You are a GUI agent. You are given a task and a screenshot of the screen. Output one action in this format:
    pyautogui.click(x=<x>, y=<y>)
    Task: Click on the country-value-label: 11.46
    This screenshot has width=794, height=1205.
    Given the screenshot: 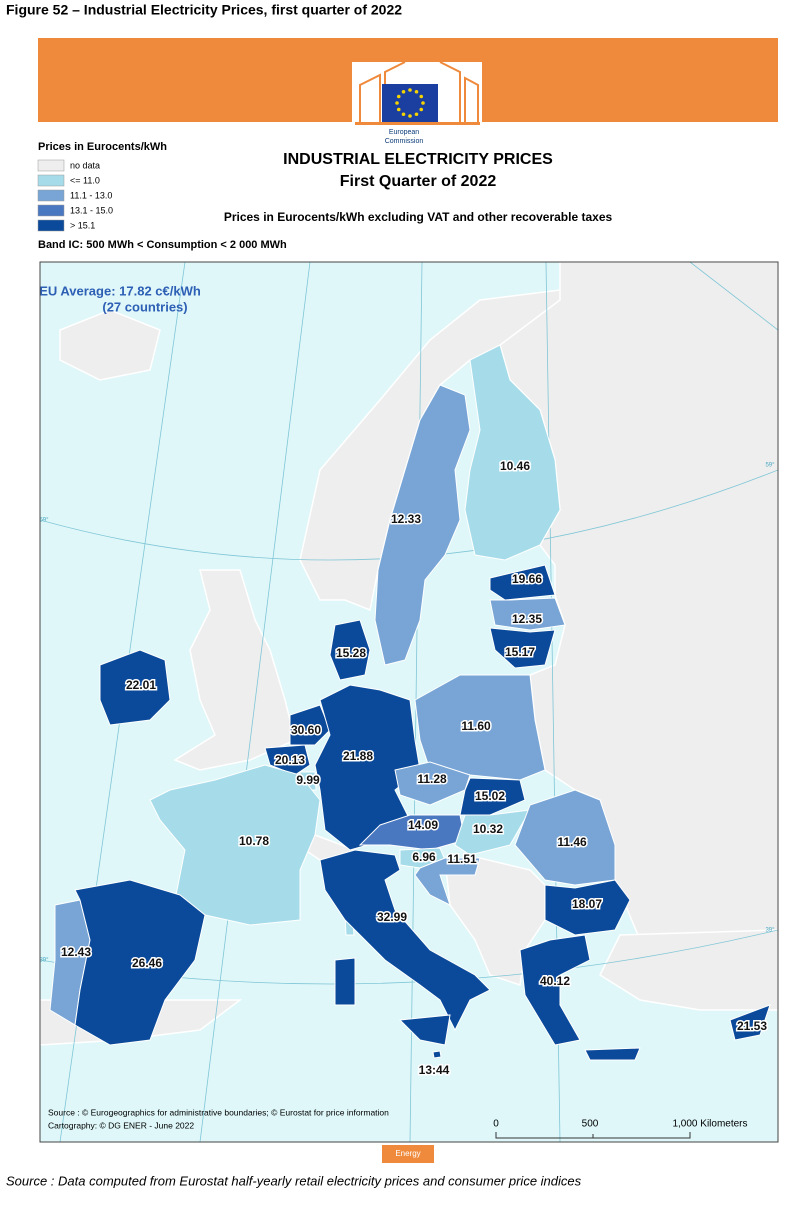 What is the action you would take?
    pyautogui.click(x=572, y=842)
    